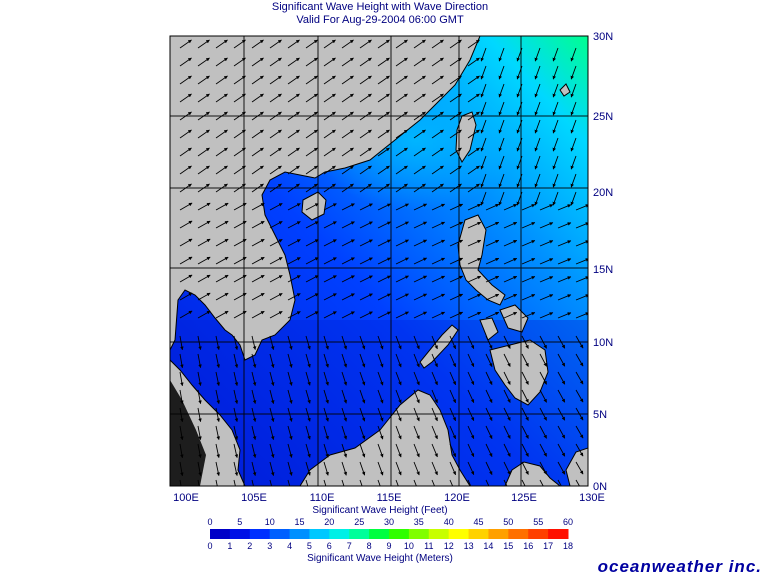 The image size is (776, 581). I want to click on colorbar-tick-label: 14, so click(488, 546).